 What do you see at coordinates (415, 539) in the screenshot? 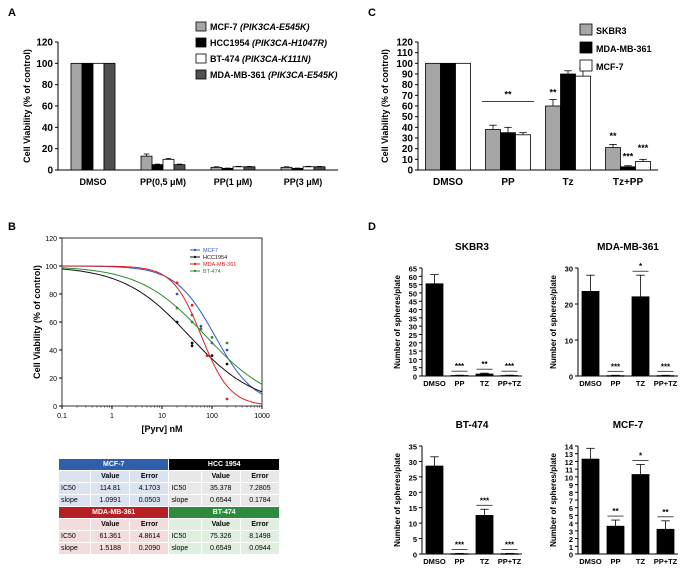
I see `y-tick-label: 5` at bounding box center [415, 539].